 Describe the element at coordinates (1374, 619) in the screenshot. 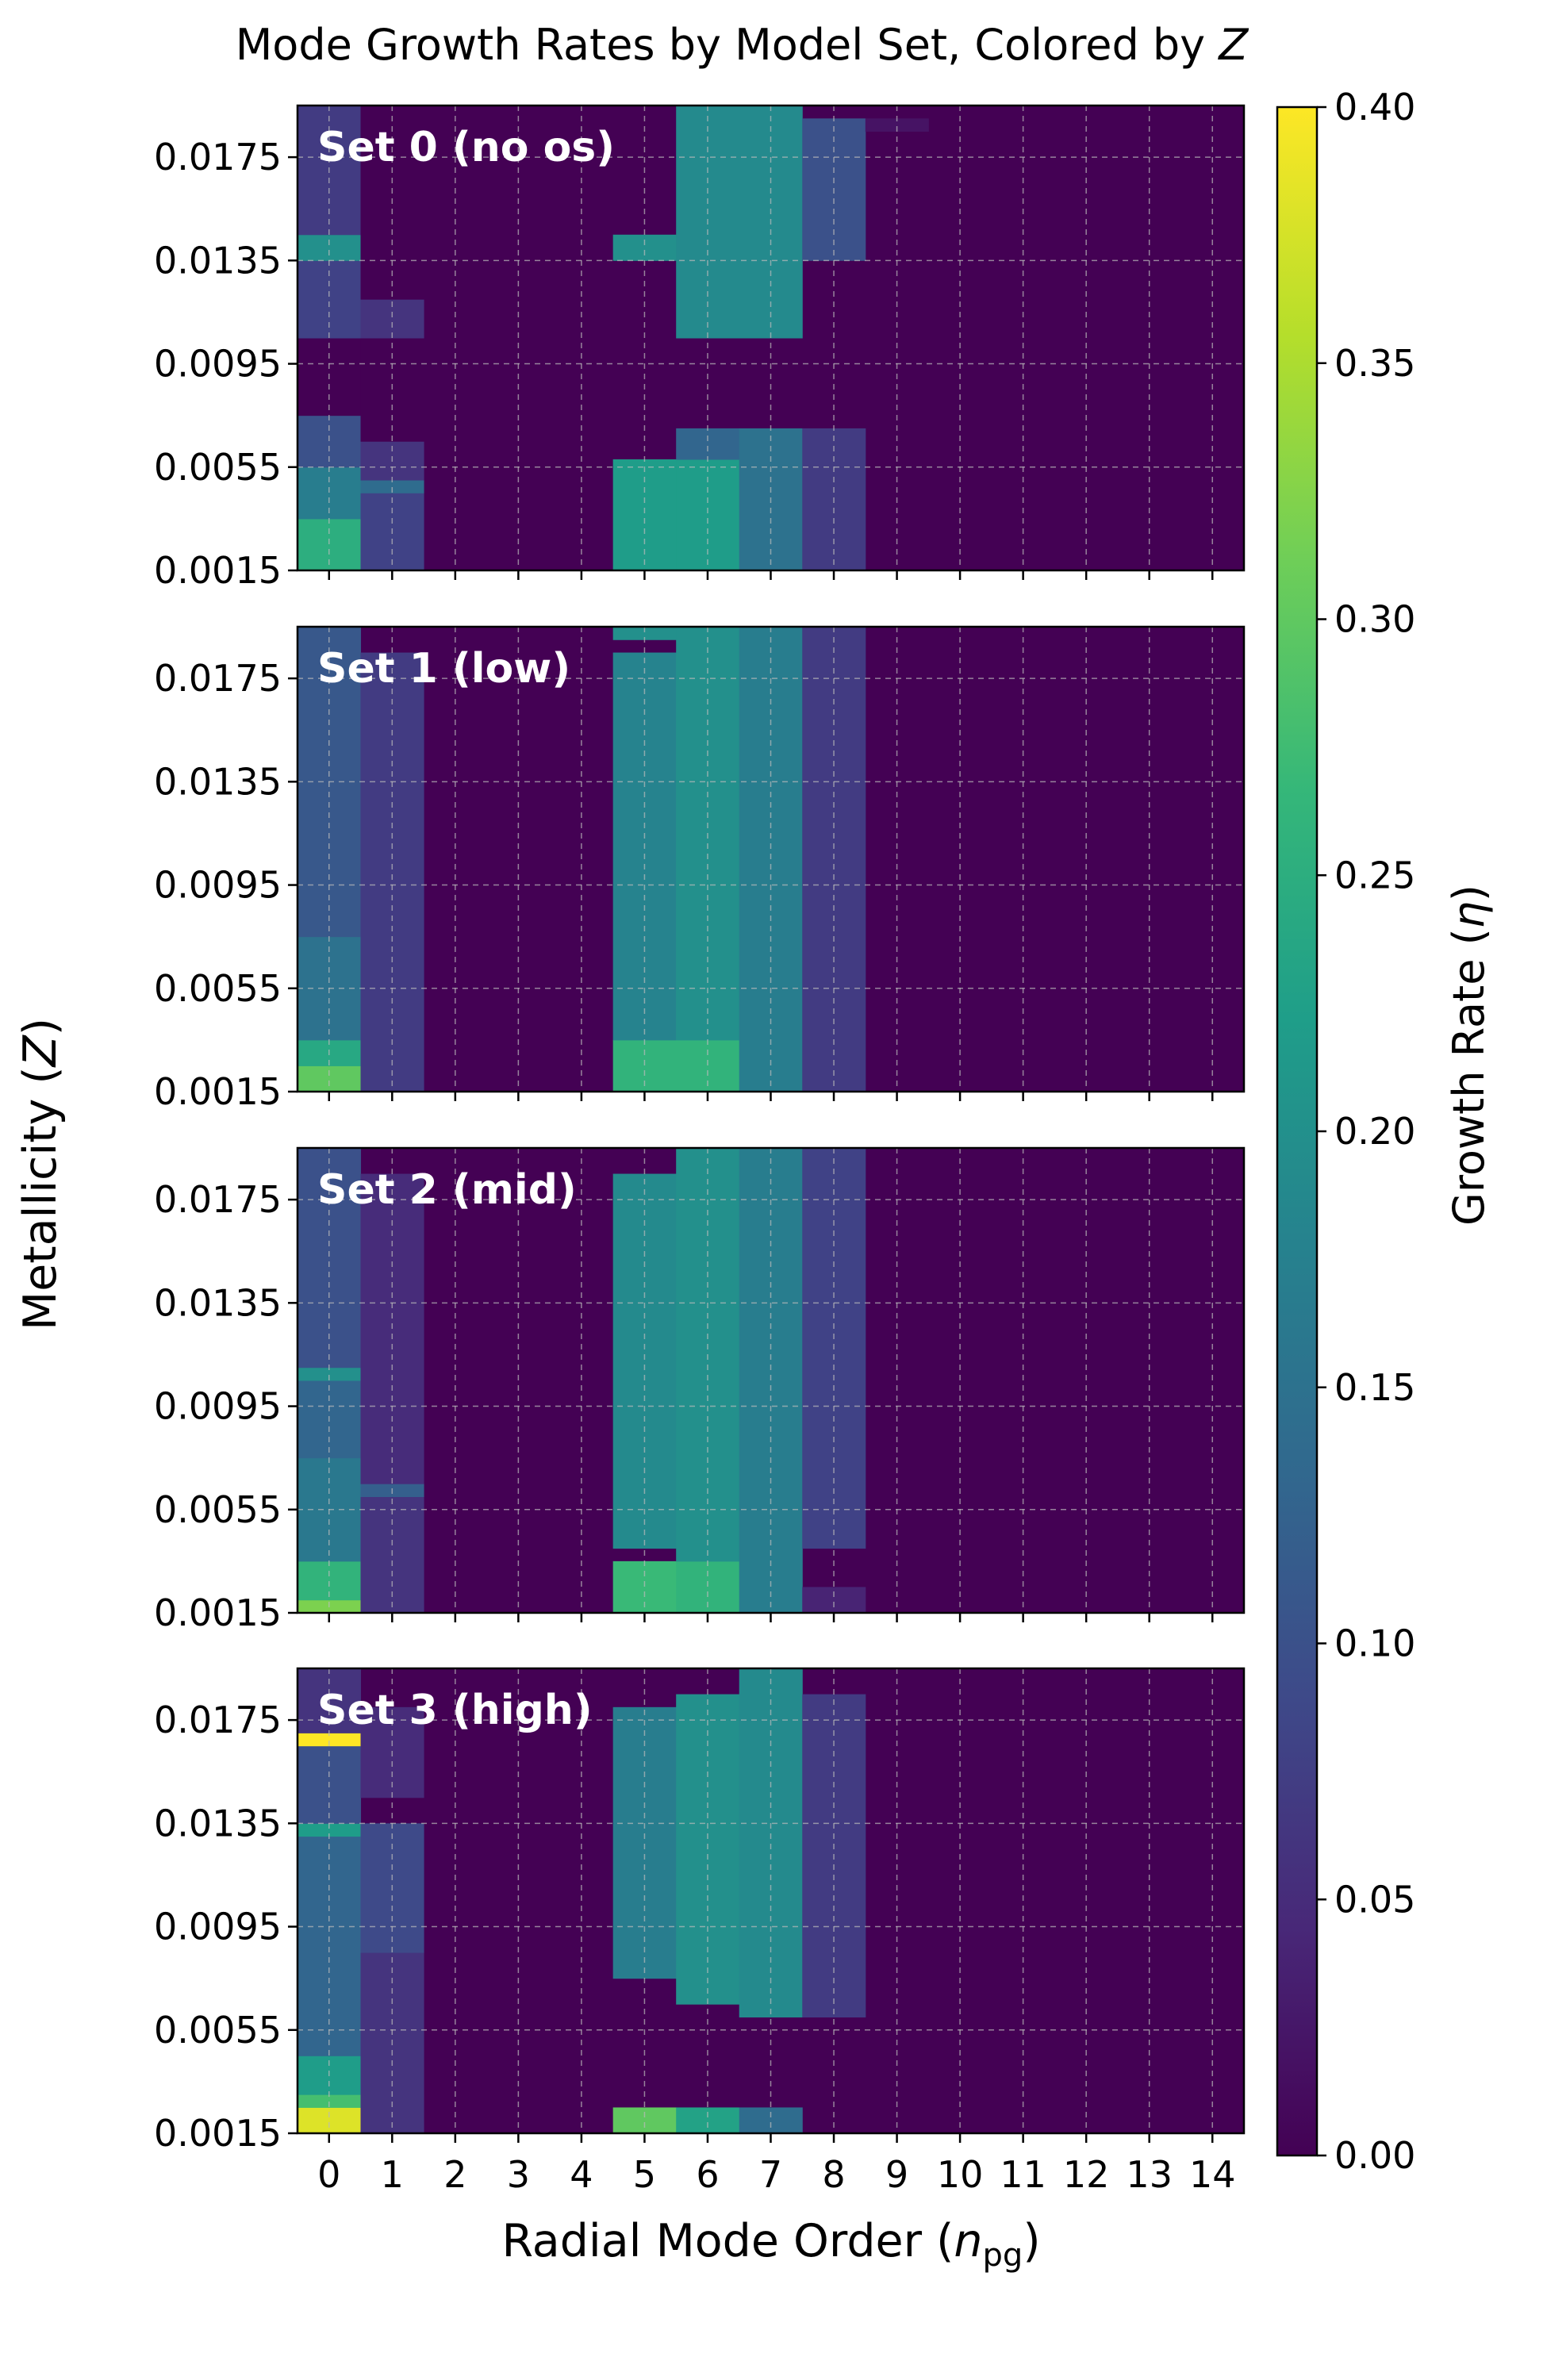

I see `colorbar-tick-label: 0.30` at that location.